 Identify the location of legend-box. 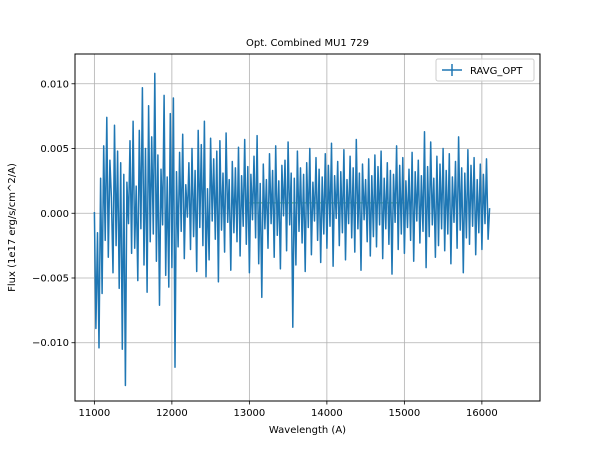
(485, 70).